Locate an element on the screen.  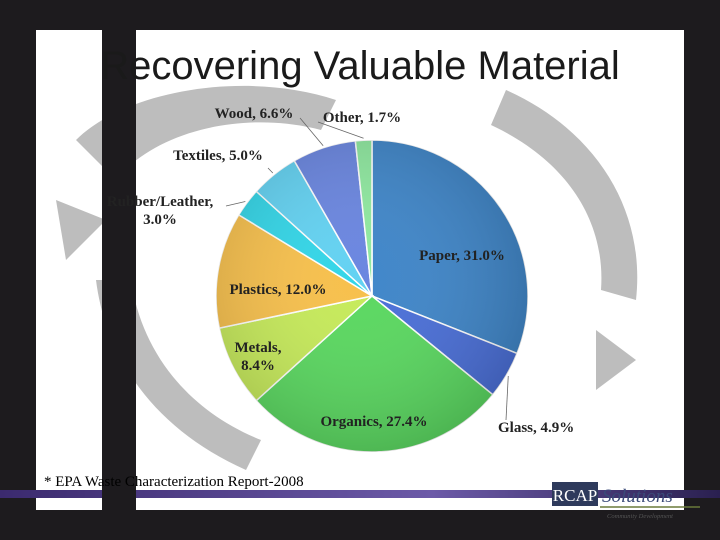
pie-label-rubber-leather: Rubber/Leather, 3.0% is located at coordinates (160, 211).